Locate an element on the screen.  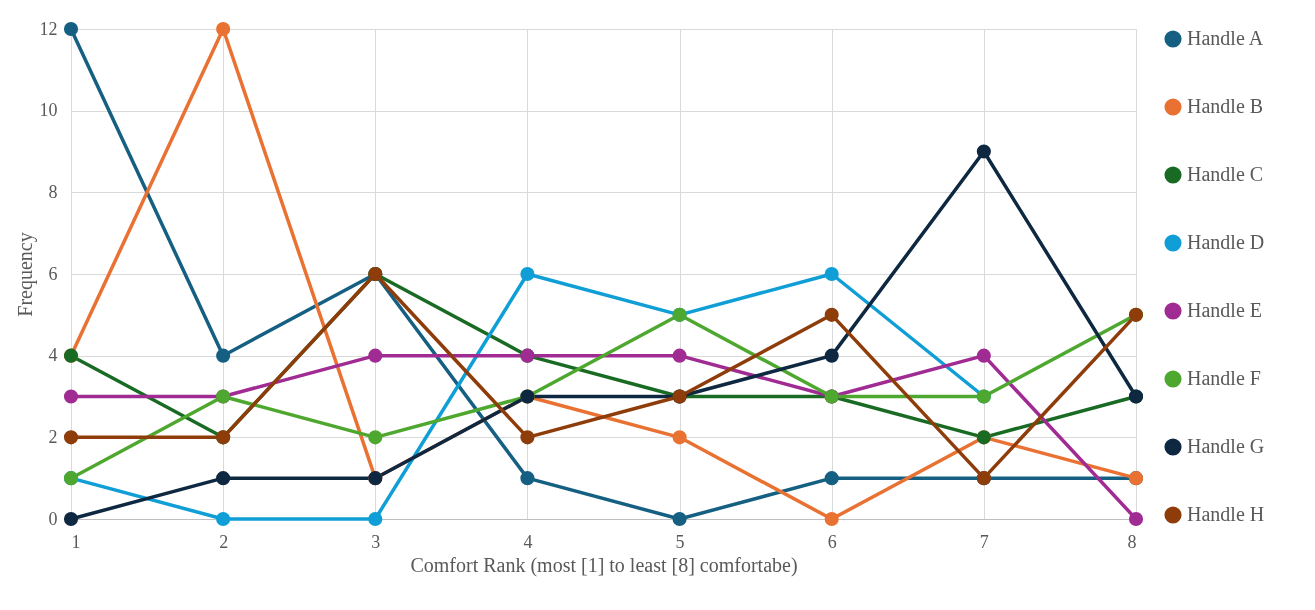
x-tick-label: 6 is located at coordinates (832, 541).